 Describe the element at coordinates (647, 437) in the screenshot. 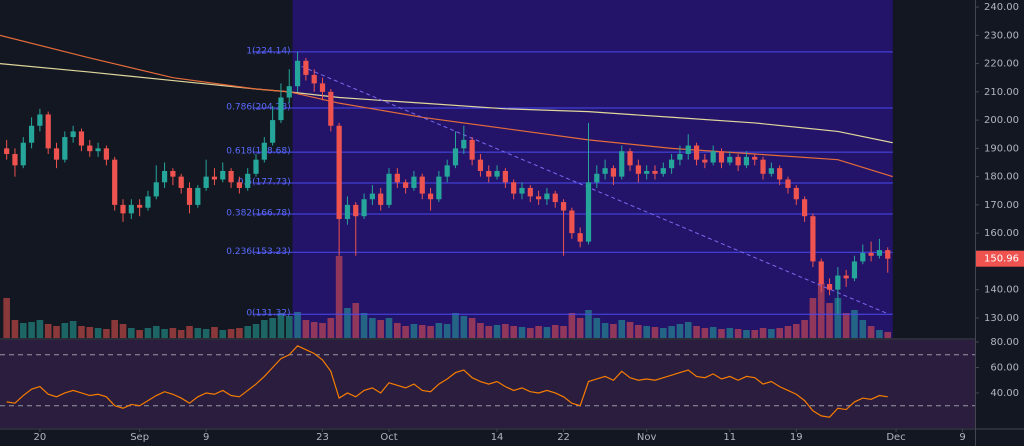

I see `x-tick-label: Nov` at that location.